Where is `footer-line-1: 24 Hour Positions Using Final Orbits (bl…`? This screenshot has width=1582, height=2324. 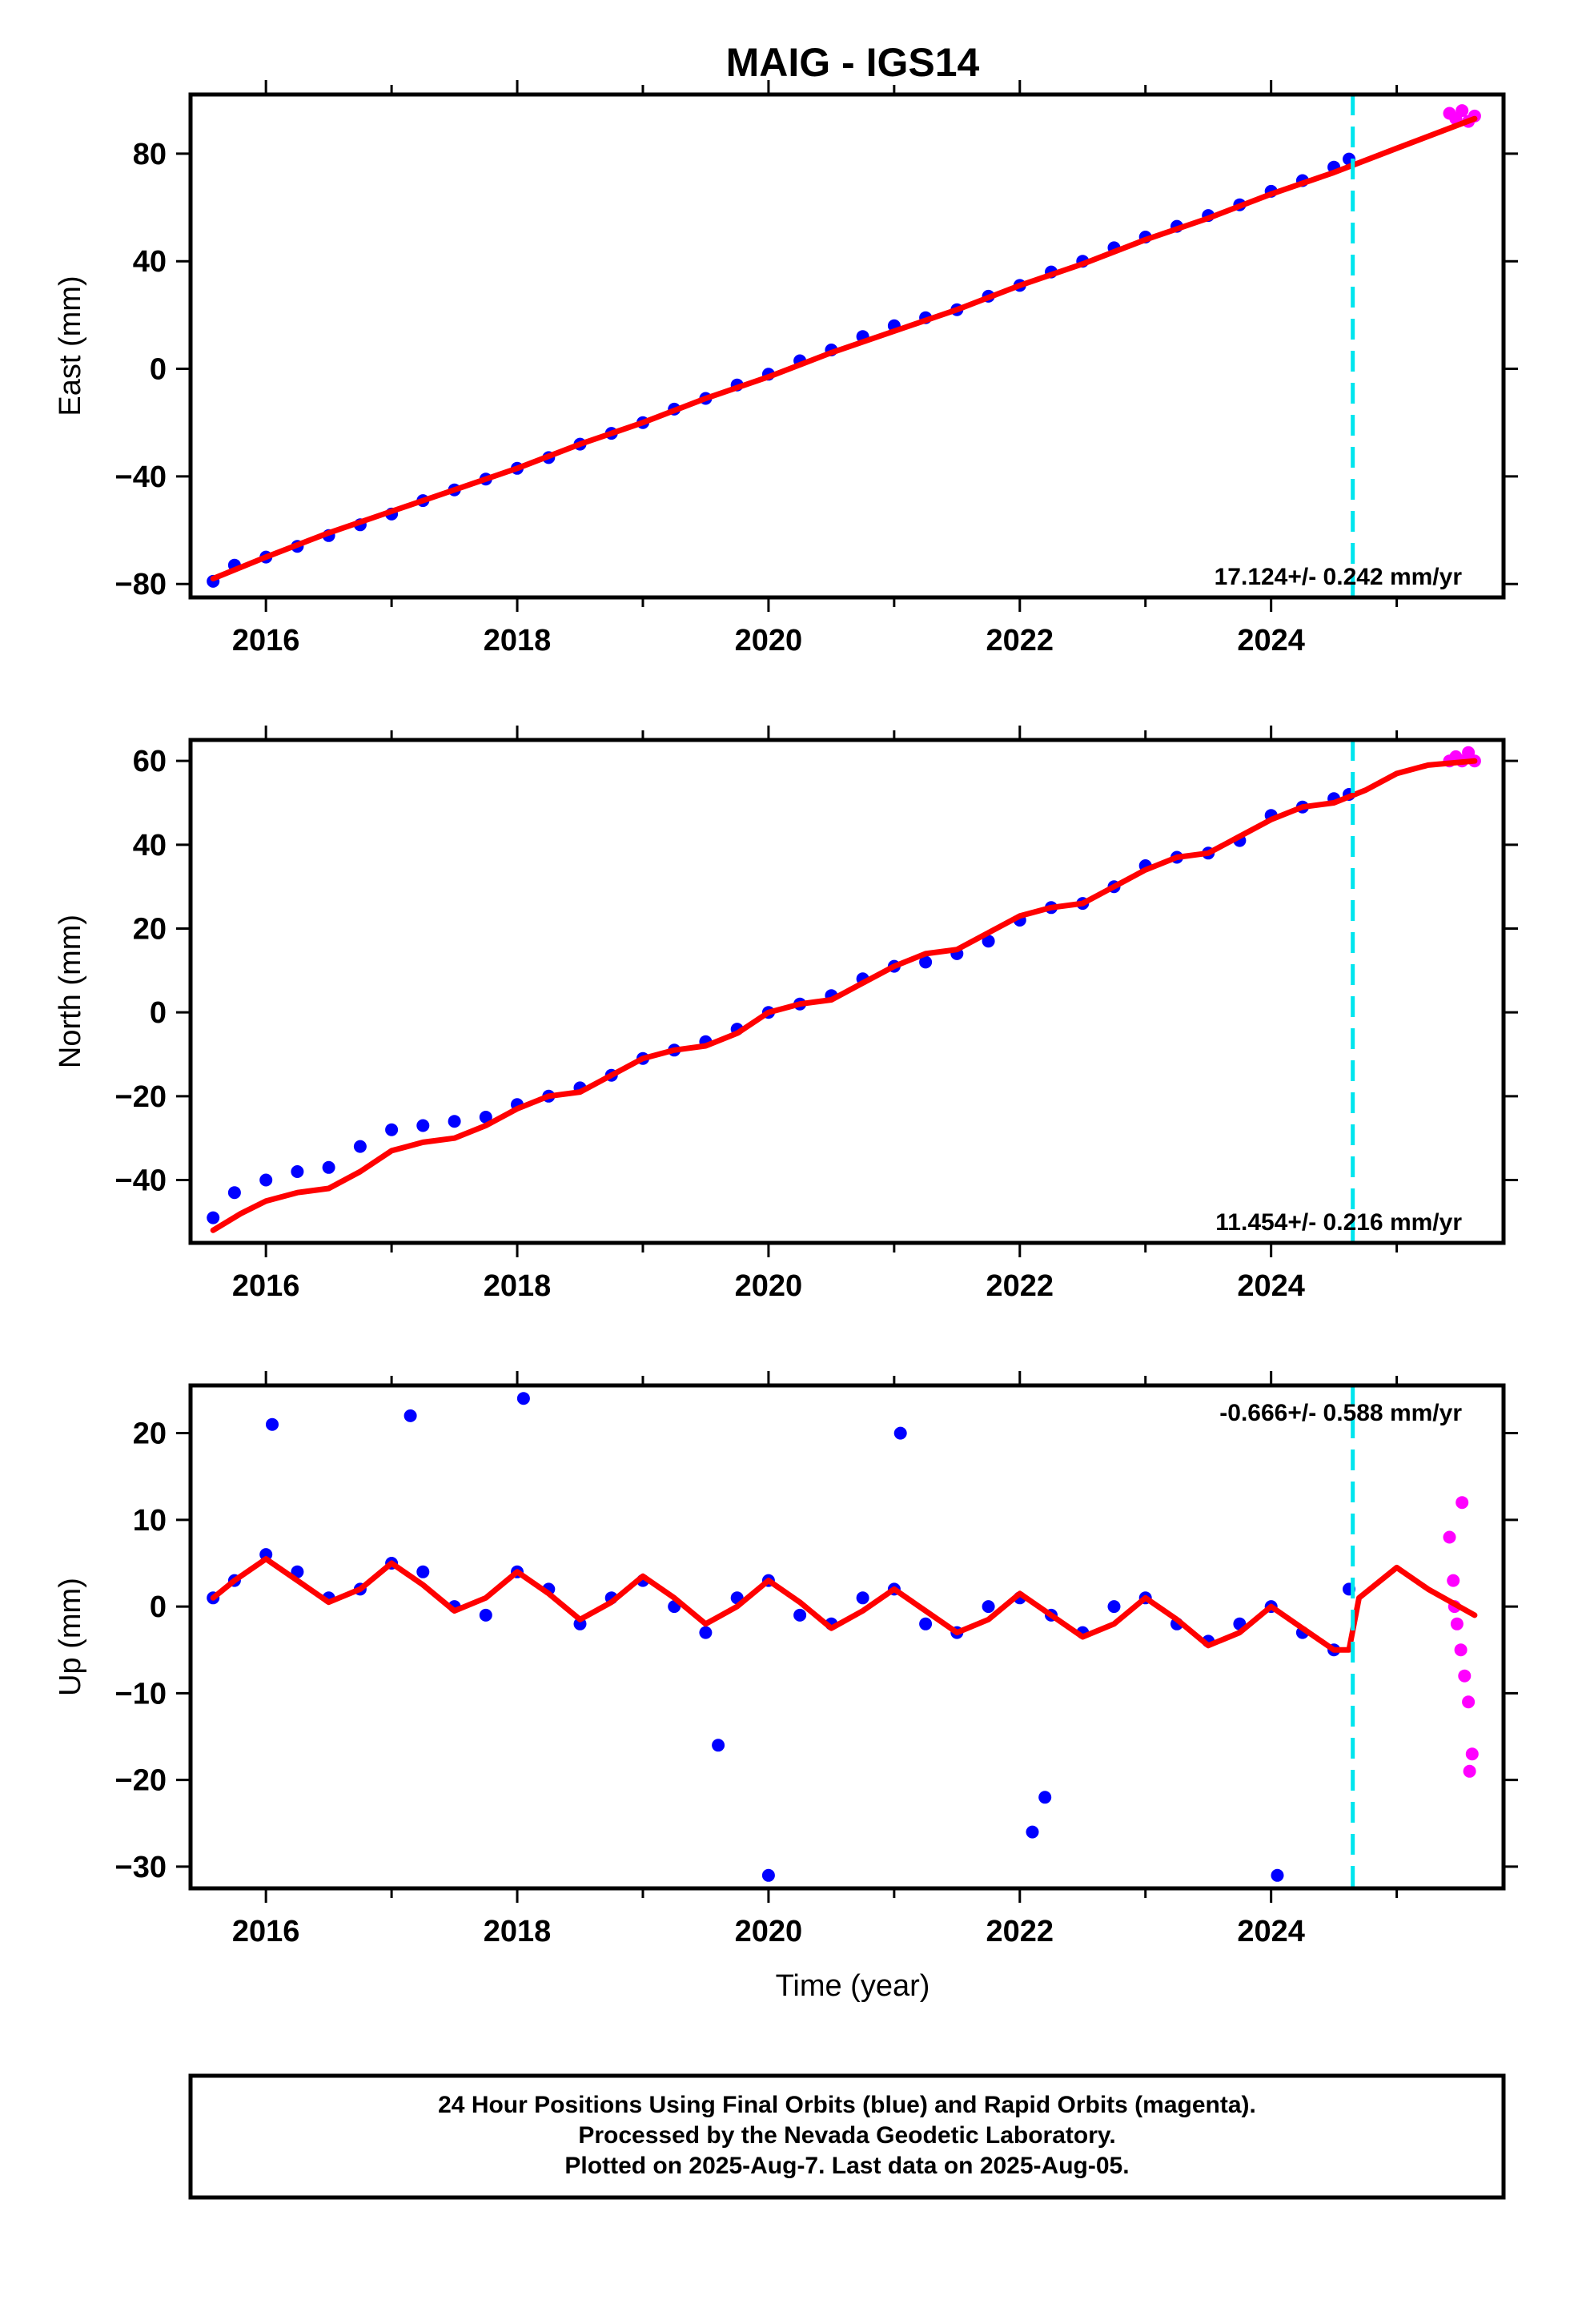
footer-line-1: 24 Hour Positions Using Final Orbits (bl… is located at coordinates (847, 2105).